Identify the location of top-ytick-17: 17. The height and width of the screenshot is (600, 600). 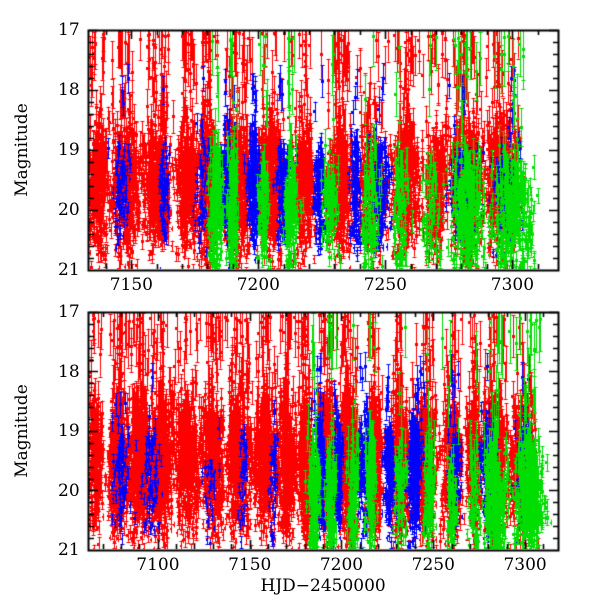
(69, 30).